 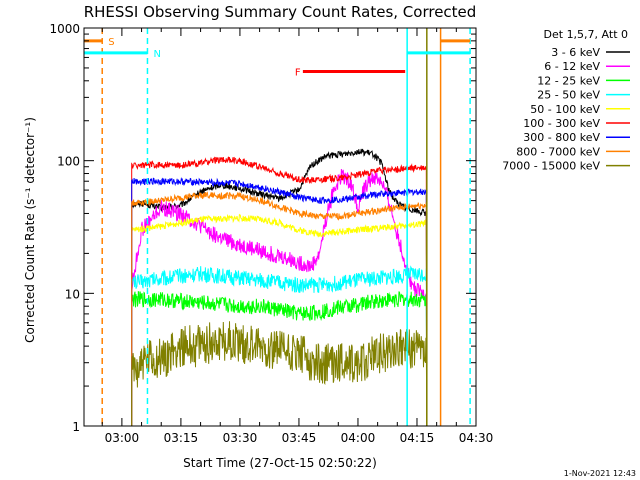 What do you see at coordinates (30, 230) in the screenshot?
I see `y-axis-label: Corrected Count Rate (s⁻¹ detector⁻¹)` at bounding box center [30, 230].